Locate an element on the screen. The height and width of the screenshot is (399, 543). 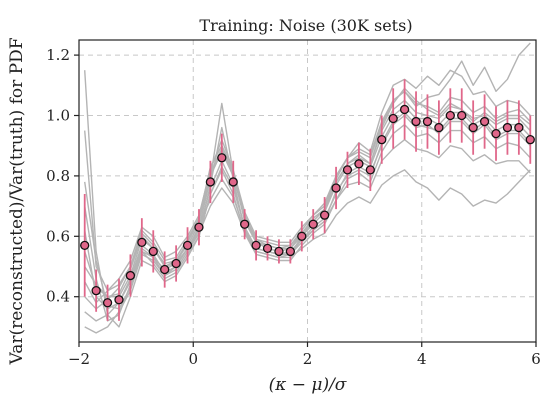
y-tick-label: 0.6 is located at coordinates (58, 236).